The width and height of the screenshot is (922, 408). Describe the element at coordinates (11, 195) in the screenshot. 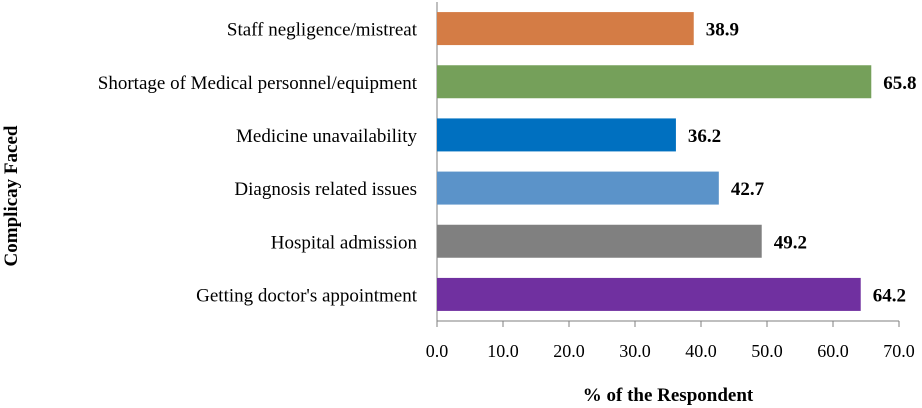

I see `y-axis-title: Complicay Faced` at that location.